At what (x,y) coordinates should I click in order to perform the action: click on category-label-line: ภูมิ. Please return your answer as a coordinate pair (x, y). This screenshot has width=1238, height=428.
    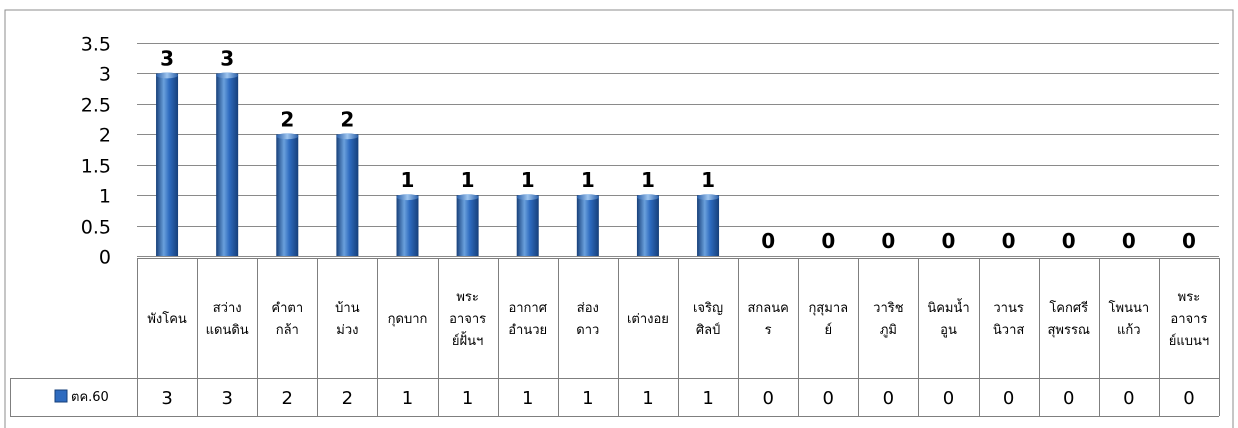
    Looking at the image, I should click on (888, 330).